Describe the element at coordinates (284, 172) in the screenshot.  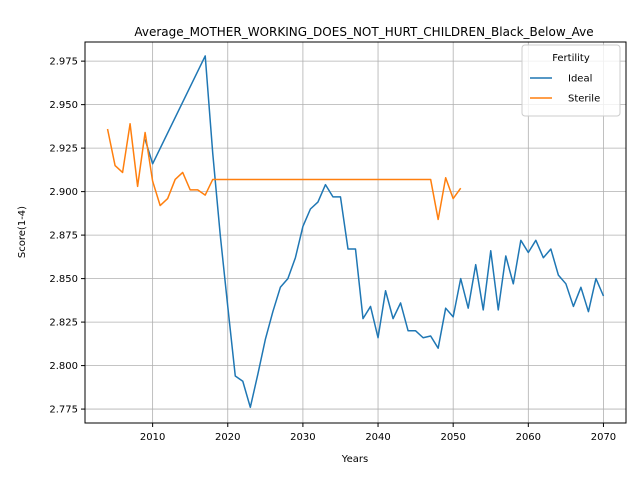
I see `series-line-sterile` at that location.